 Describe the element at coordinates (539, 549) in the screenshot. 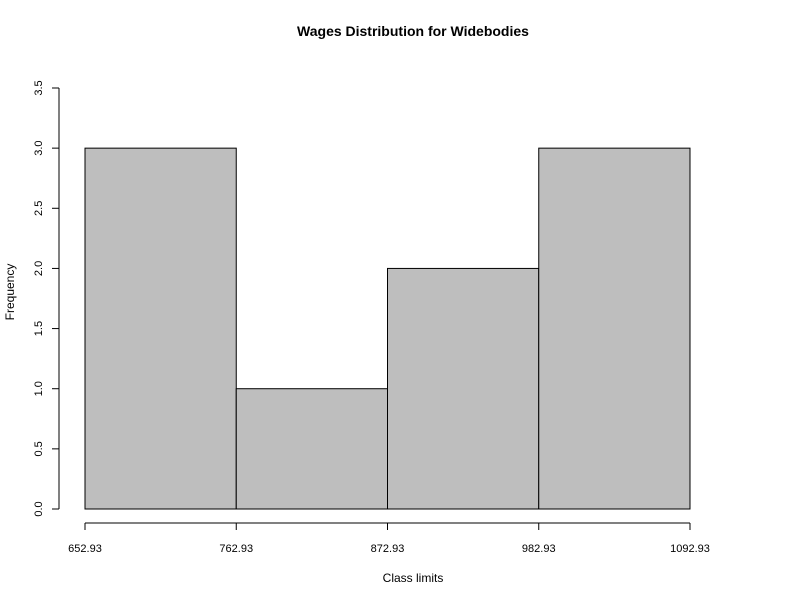

I see `x-tick-label: 982.93` at that location.